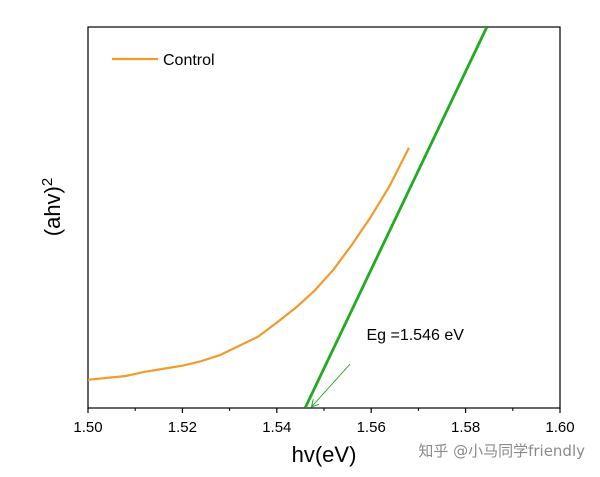  I want to click on x-tick-label: 1.58, so click(465, 427).